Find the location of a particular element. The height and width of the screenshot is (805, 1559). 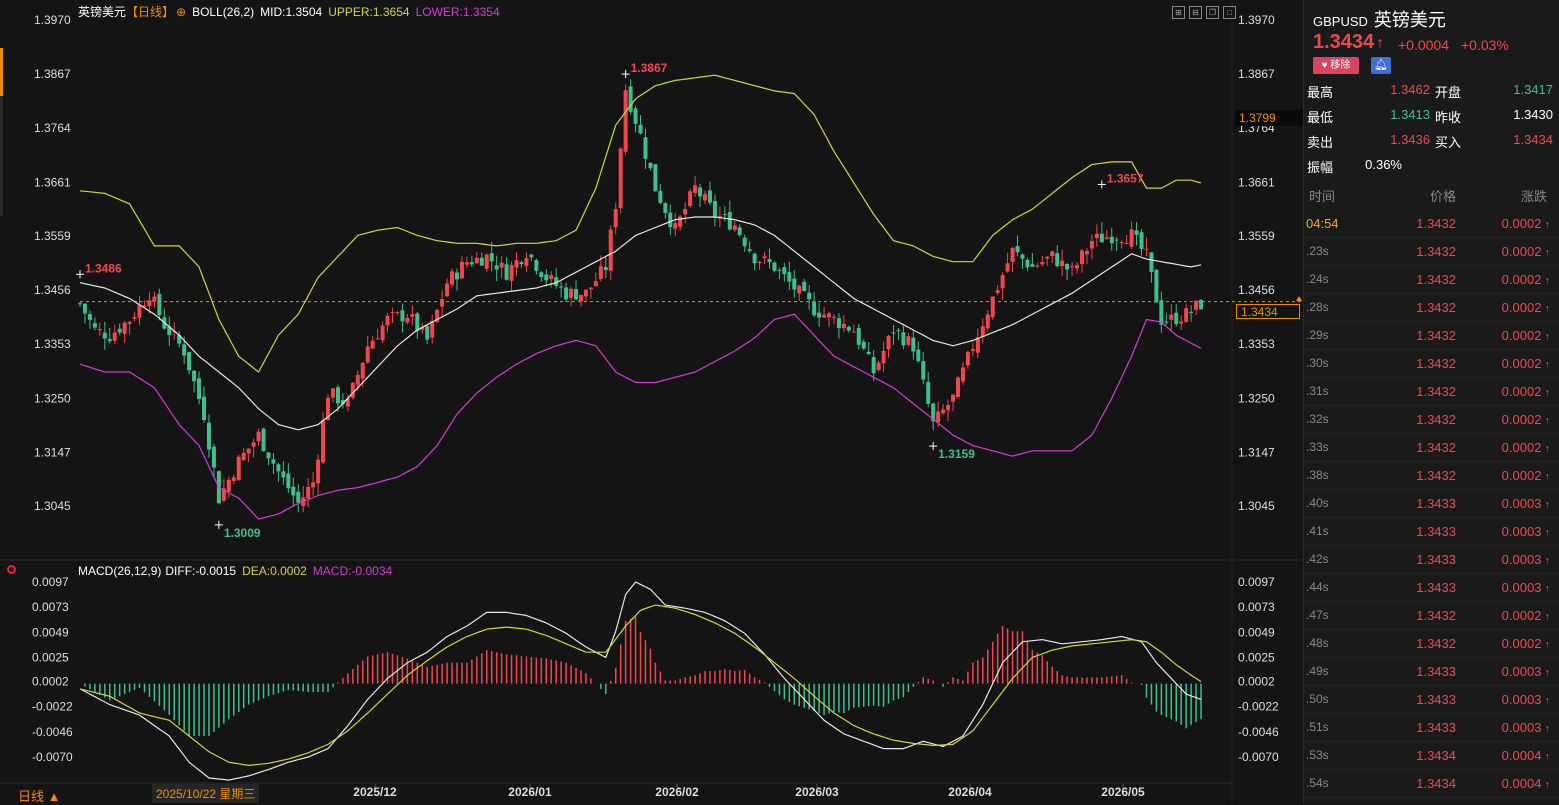

sidebar-scroll-track is located at coordinates (1, 156).